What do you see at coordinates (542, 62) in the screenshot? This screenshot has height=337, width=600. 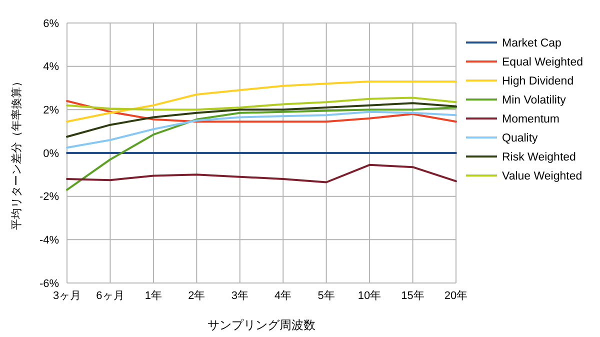 I see `legend-label: Equal Weighted` at bounding box center [542, 62].